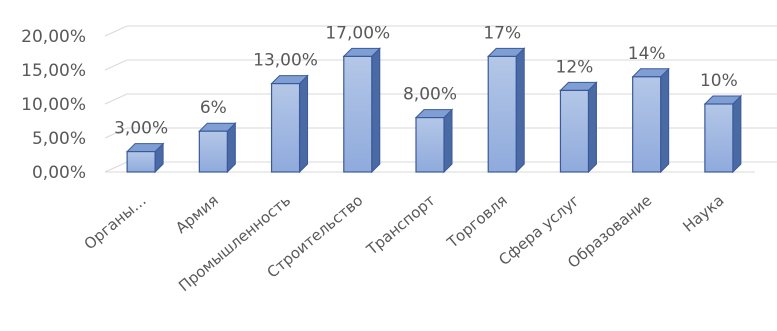 Image resolution: width=777 pixels, height=331 pixels. I want to click on y-tick-label: 20,00%, so click(53, 37).